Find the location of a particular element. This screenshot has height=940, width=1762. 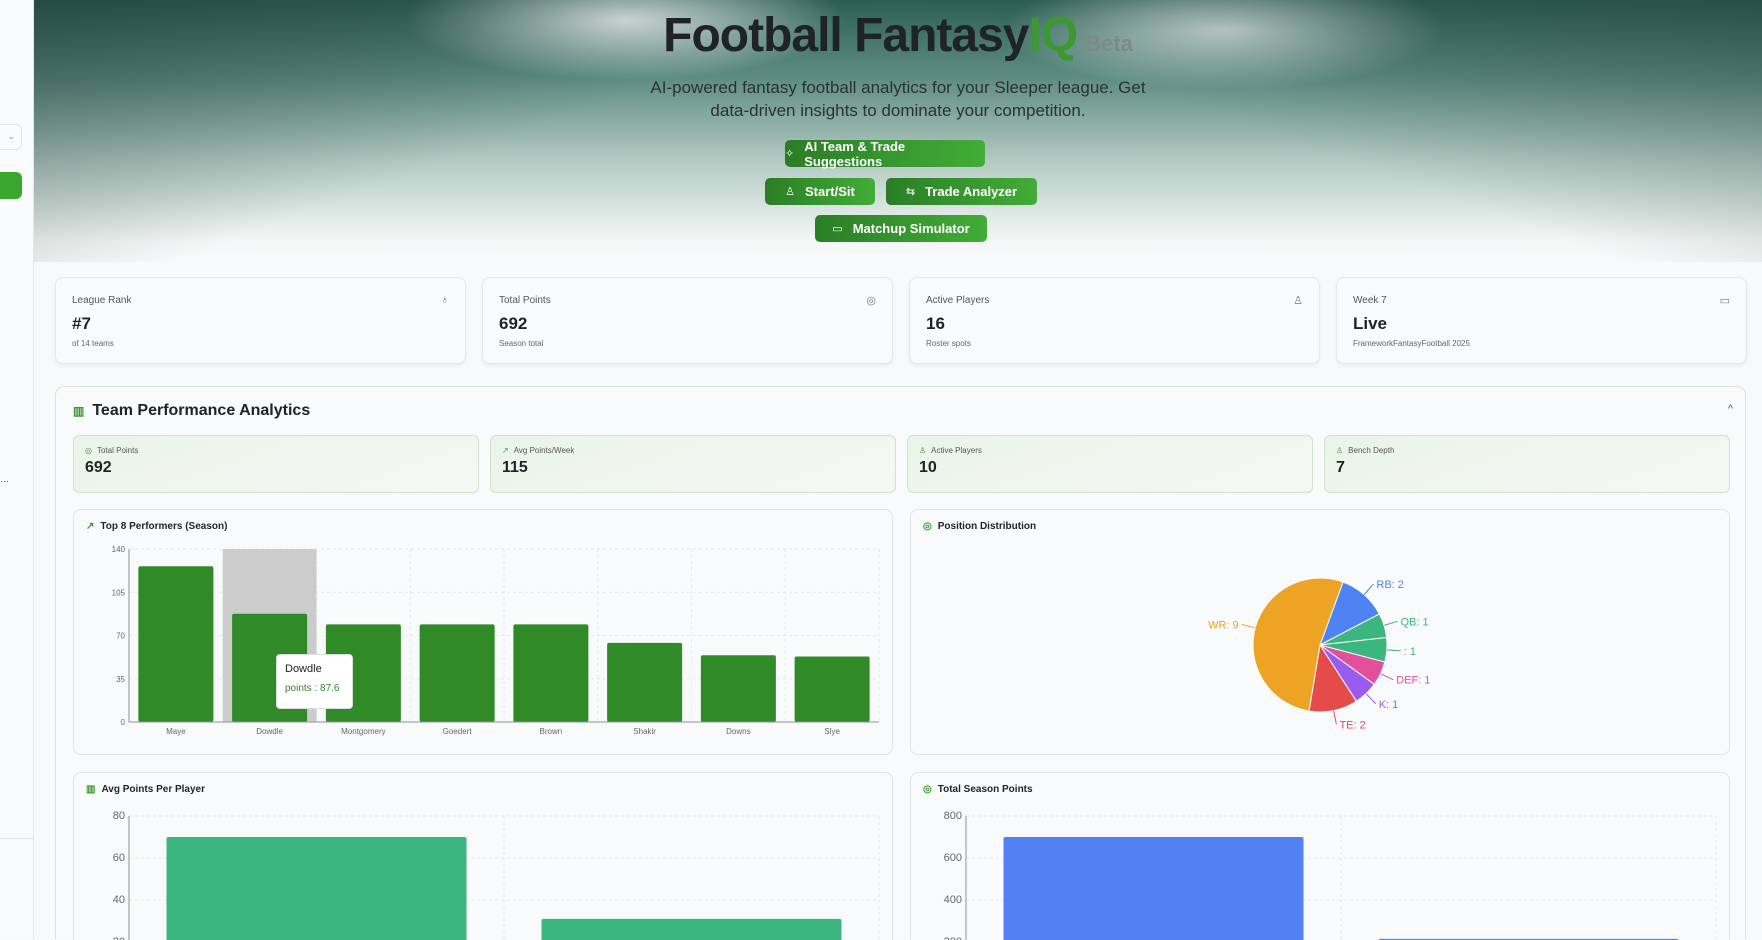

tooltip-value: points : 87.6 is located at coordinates (312, 688).